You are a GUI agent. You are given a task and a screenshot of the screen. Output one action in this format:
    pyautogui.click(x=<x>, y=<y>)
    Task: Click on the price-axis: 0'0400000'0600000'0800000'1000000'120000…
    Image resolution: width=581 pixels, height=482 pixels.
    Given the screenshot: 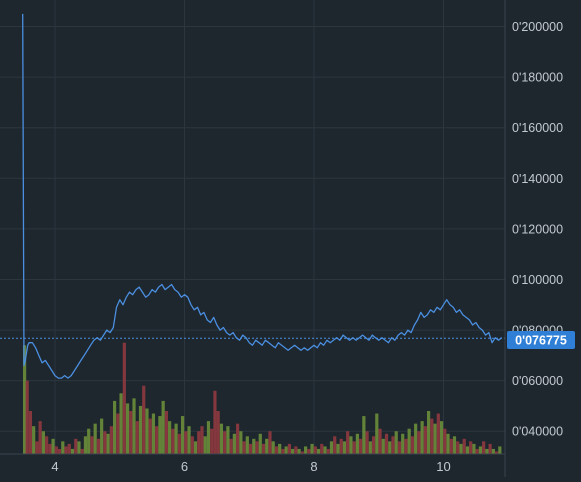 What is the action you would take?
    pyautogui.click(x=537, y=229)
    